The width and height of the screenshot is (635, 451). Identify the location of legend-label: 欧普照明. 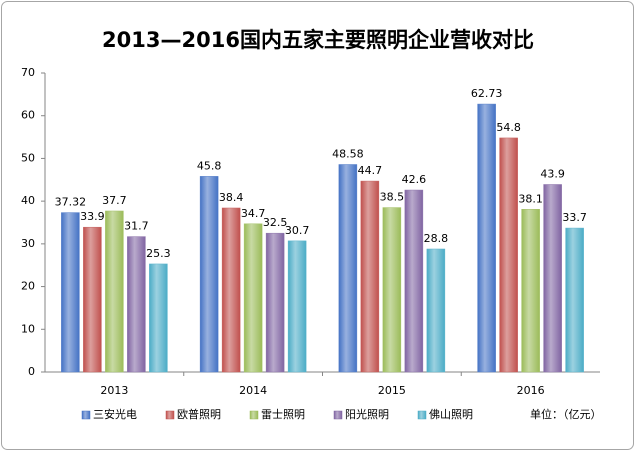
(199, 414).